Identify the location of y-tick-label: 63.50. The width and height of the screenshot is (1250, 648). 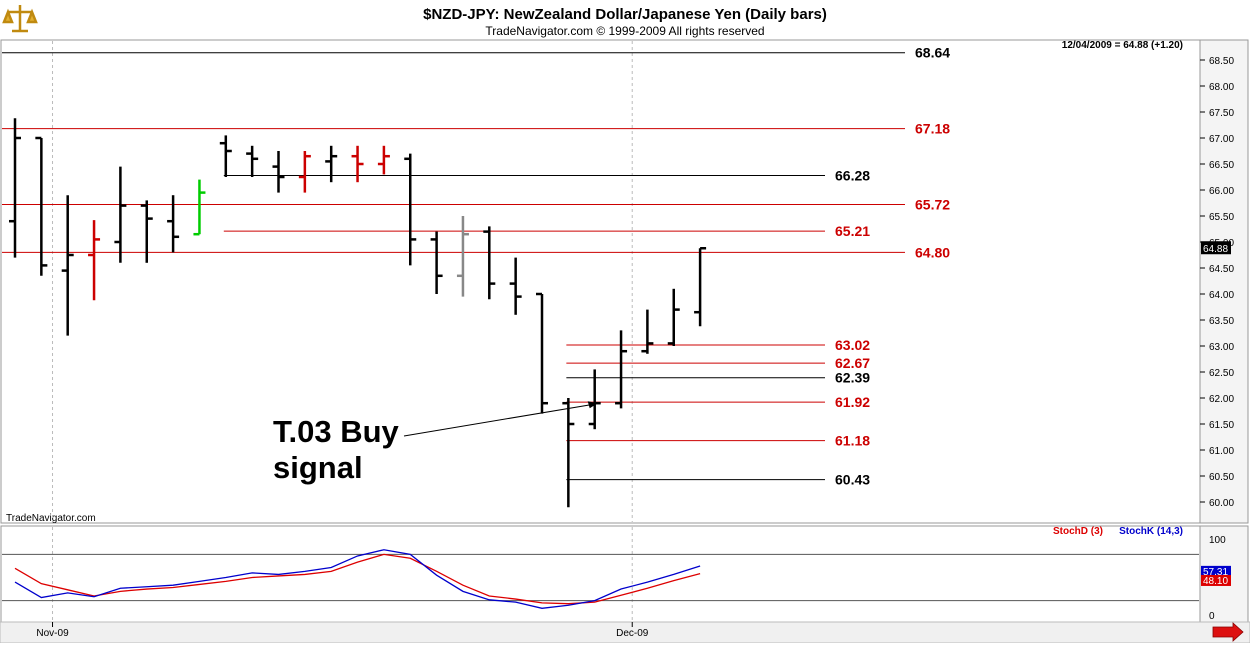
(1221, 321).